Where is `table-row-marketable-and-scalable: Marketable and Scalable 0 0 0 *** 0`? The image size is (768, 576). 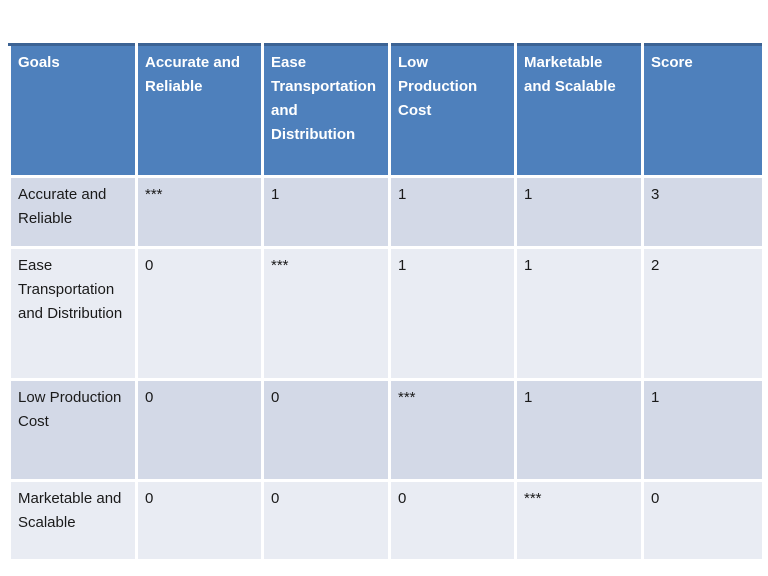
table-row-marketable-and-scalable: Marketable and Scalable 0 0 0 *** 0 is located at coordinates (386, 521).